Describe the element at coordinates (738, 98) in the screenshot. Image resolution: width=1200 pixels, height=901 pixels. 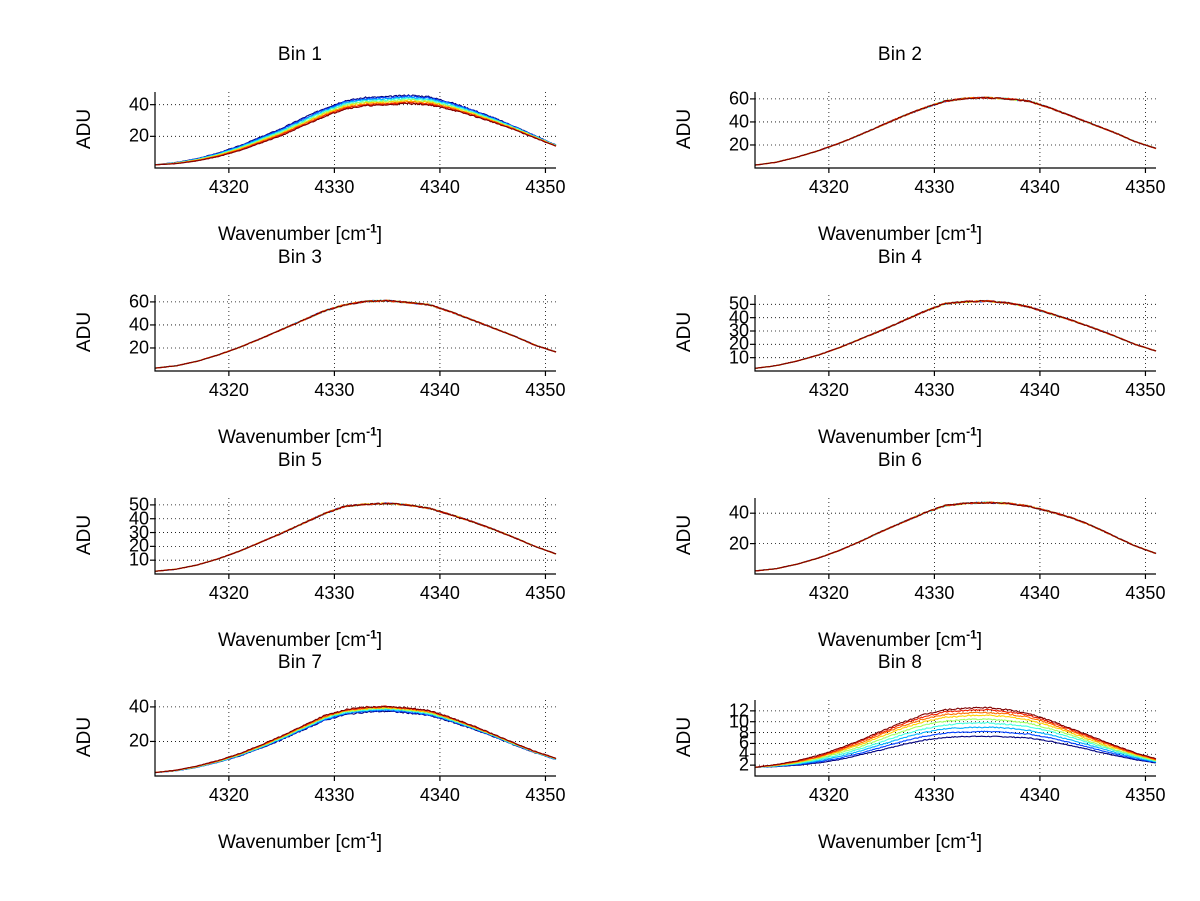
I see `y-tick-label: 60` at that location.